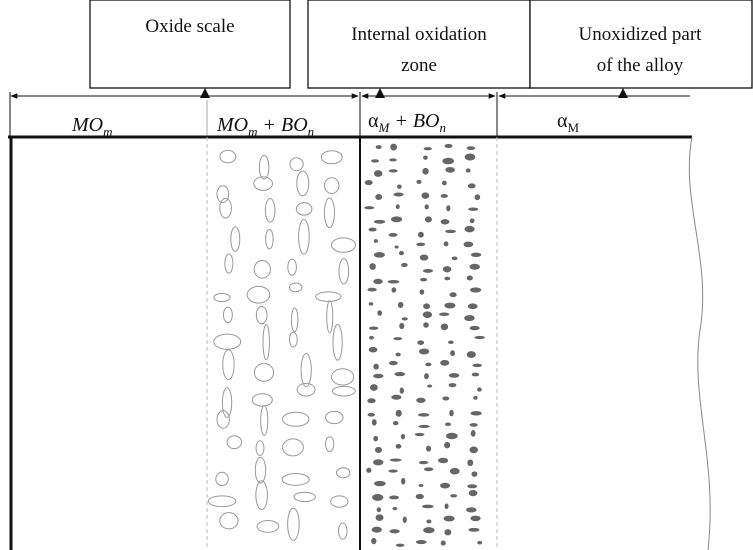 Image resolution: width=753 pixels, height=550 pixels. Describe the element at coordinates (349, 114) in the screenshot. I see `dimension-arrows` at that location.